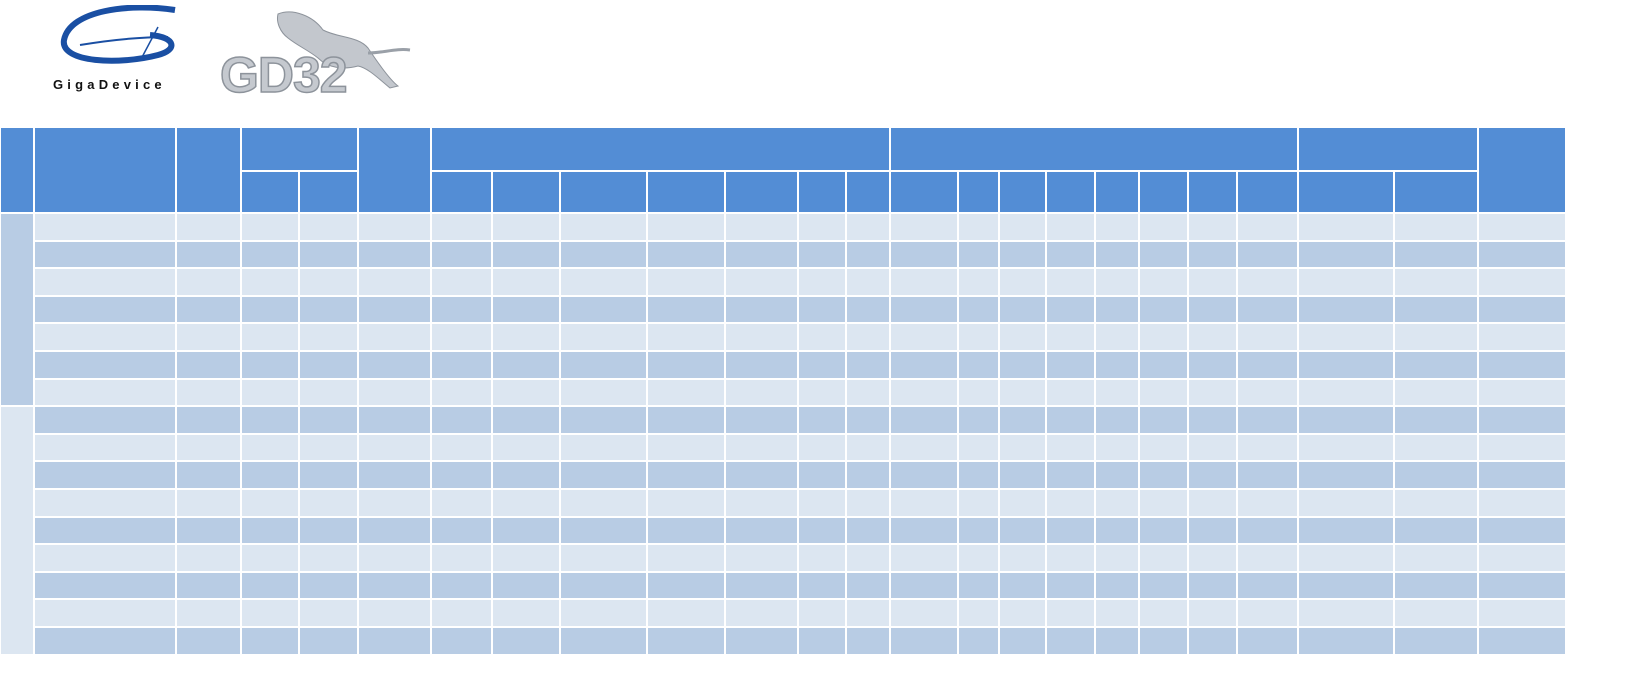 The image size is (1633, 684). What do you see at coordinates (660, 149) in the screenshot?
I see `header-group-cell` at bounding box center [660, 149].